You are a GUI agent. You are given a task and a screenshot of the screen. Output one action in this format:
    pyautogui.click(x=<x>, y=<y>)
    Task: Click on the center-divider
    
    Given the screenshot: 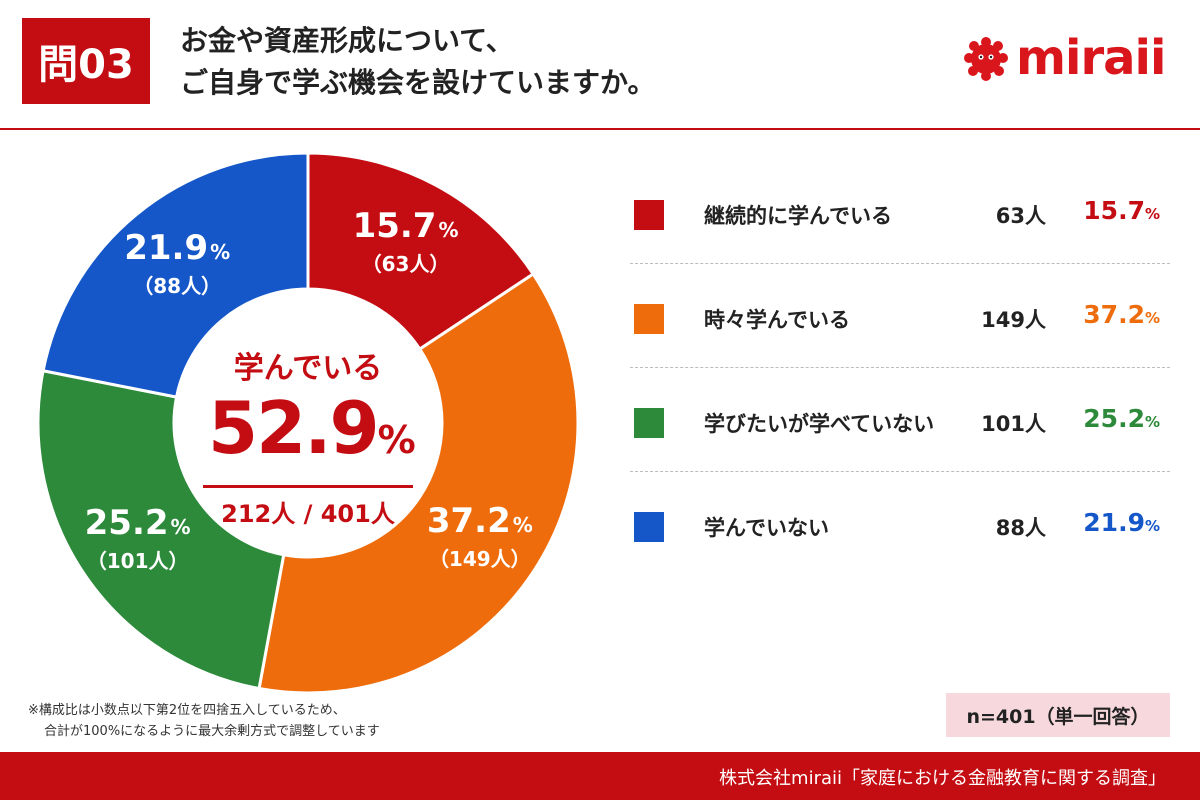 What is the action you would take?
    pyautogui.click(x=308, y=486)
    